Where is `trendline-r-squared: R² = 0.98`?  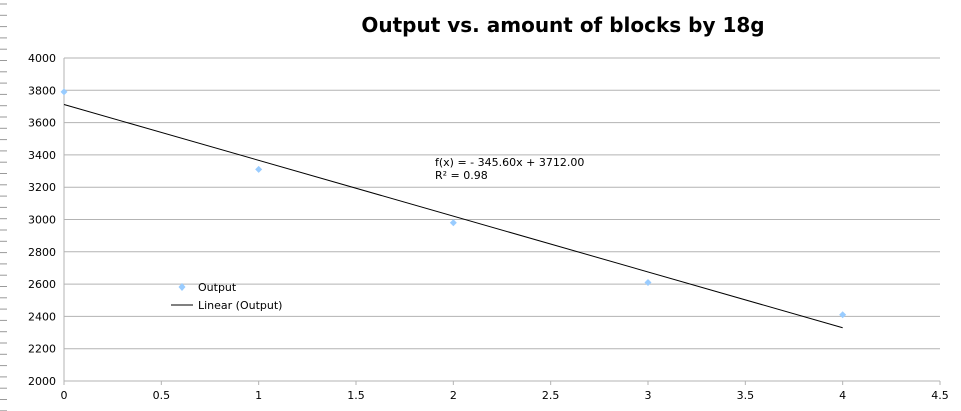 trendline-r-squared: R² = 0.98 is located at coordinates (461, 175).